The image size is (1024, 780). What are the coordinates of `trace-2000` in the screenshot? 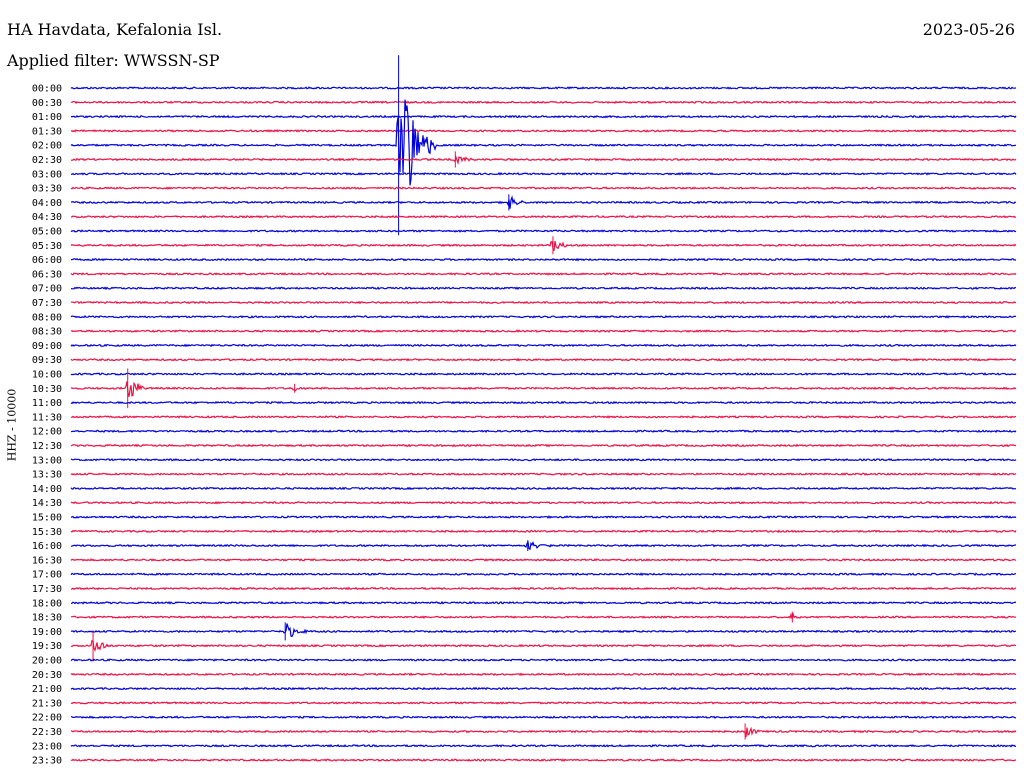 It's located at (543, 660).